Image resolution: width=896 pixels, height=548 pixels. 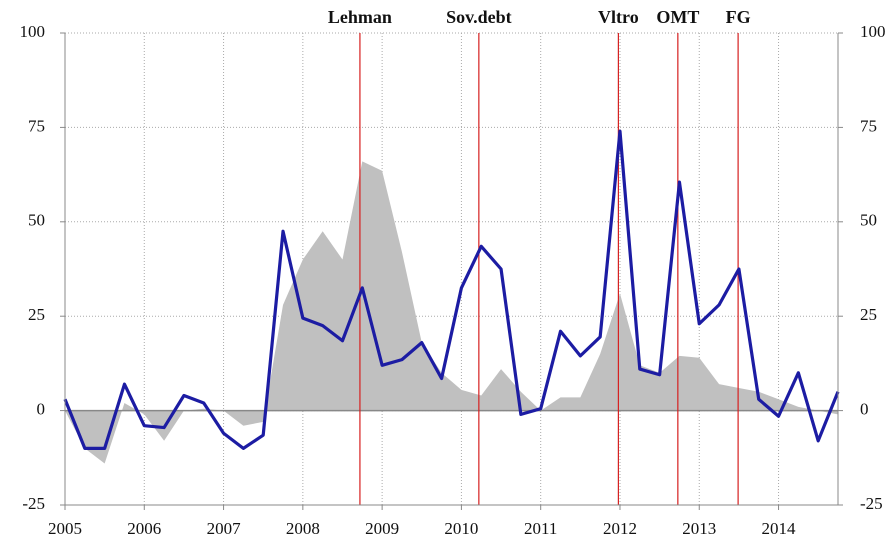 What do you see at coordinates (360, 17) in the screenshot?
I see `event-label: Lehman` at bounding box center [360, 17].